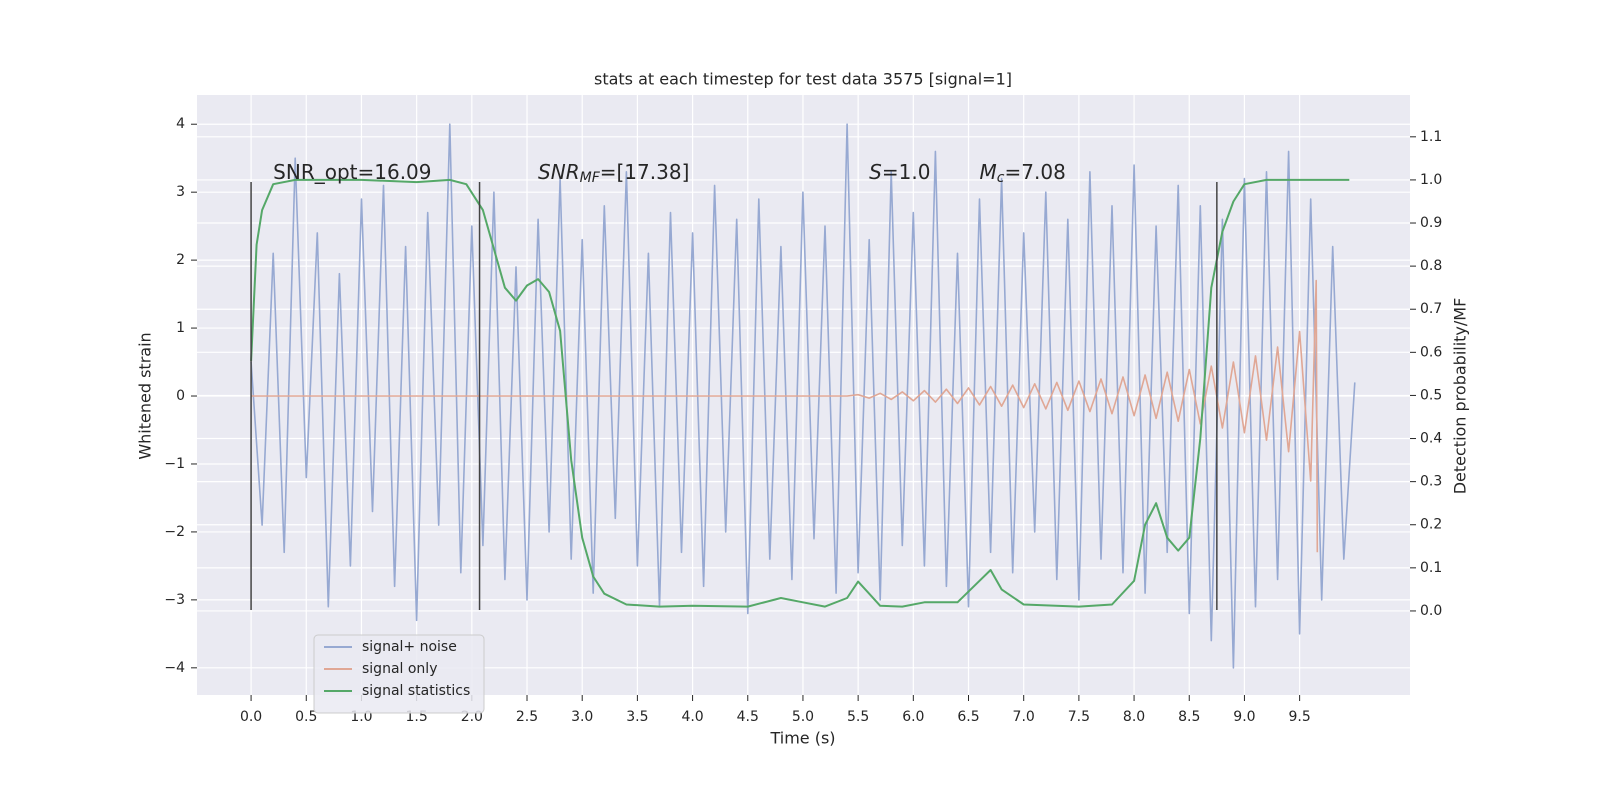  I want to click on y2-tick-label: 1.0, so click(1431, 180).